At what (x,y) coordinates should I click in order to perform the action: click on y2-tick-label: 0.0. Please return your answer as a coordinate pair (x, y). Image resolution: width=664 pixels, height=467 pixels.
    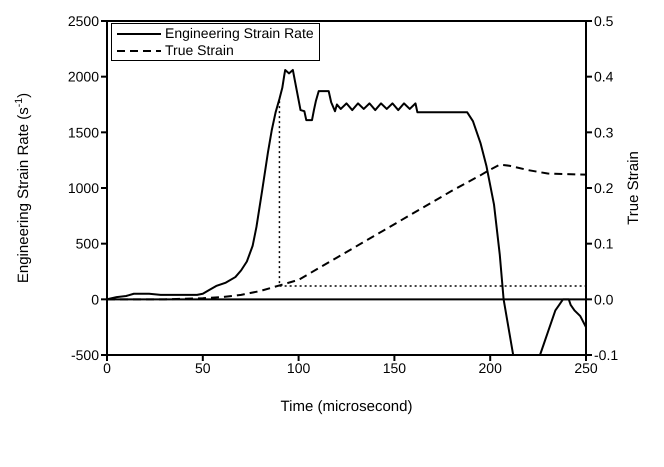
    Looking at the image, I should click on (604, 299).